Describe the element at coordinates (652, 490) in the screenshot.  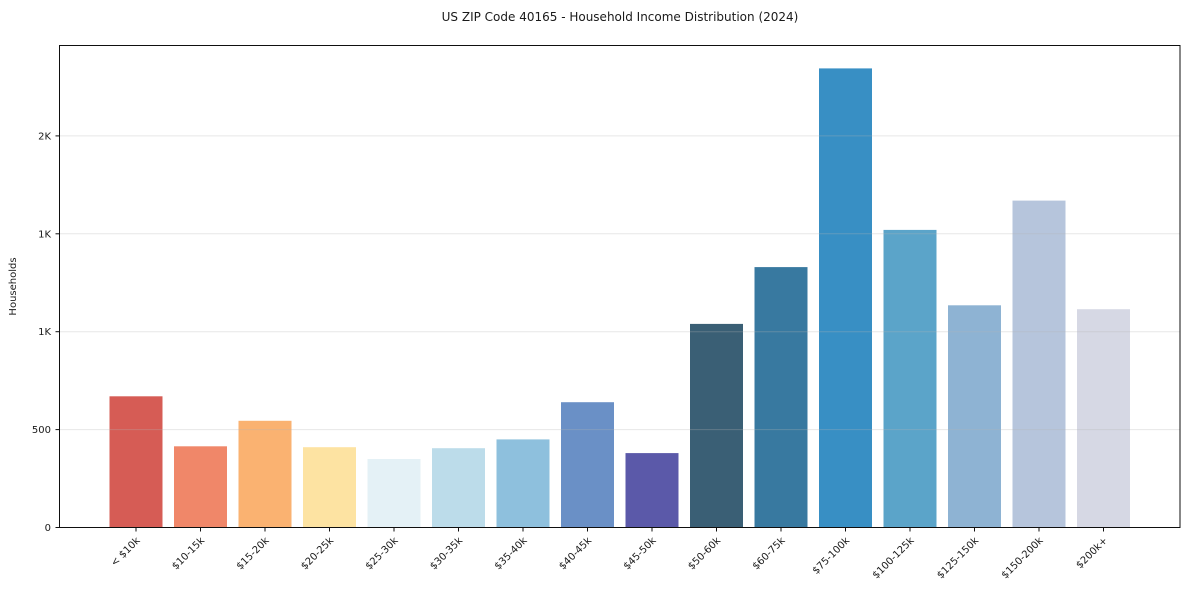
I see `bar-$45-50k` at that location.